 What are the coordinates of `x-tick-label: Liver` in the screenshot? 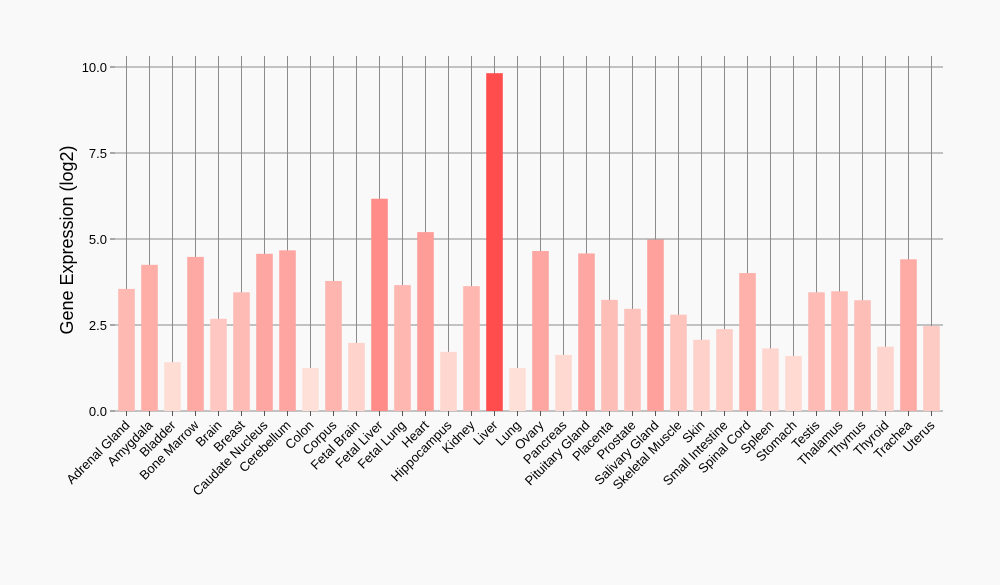 It's located at (485, 432).